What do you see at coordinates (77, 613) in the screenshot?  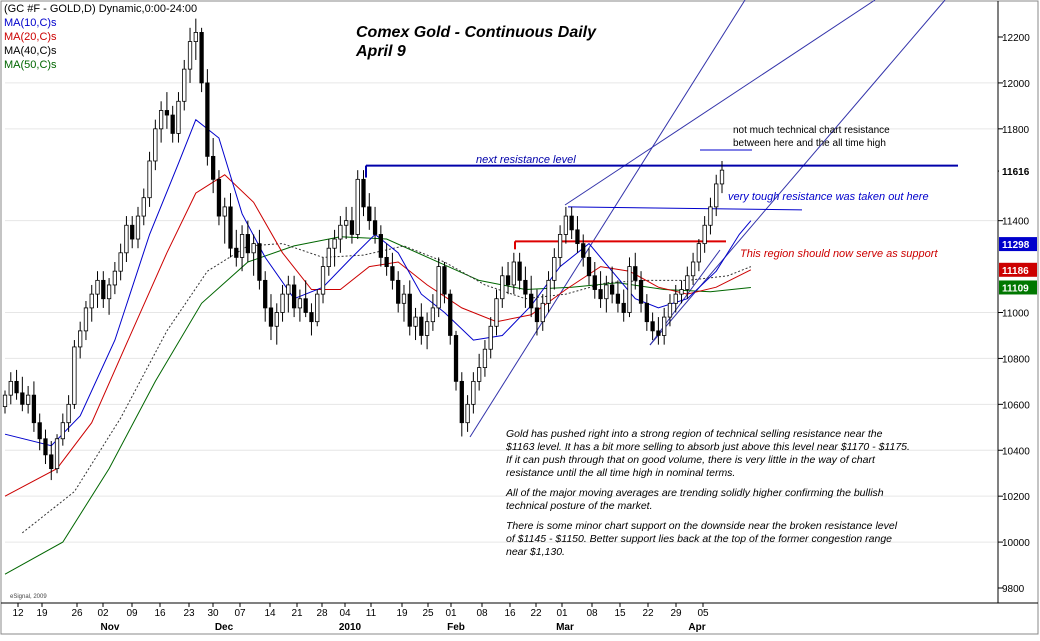 I see `x-day-label: 26` at bounding box center [77, 613].